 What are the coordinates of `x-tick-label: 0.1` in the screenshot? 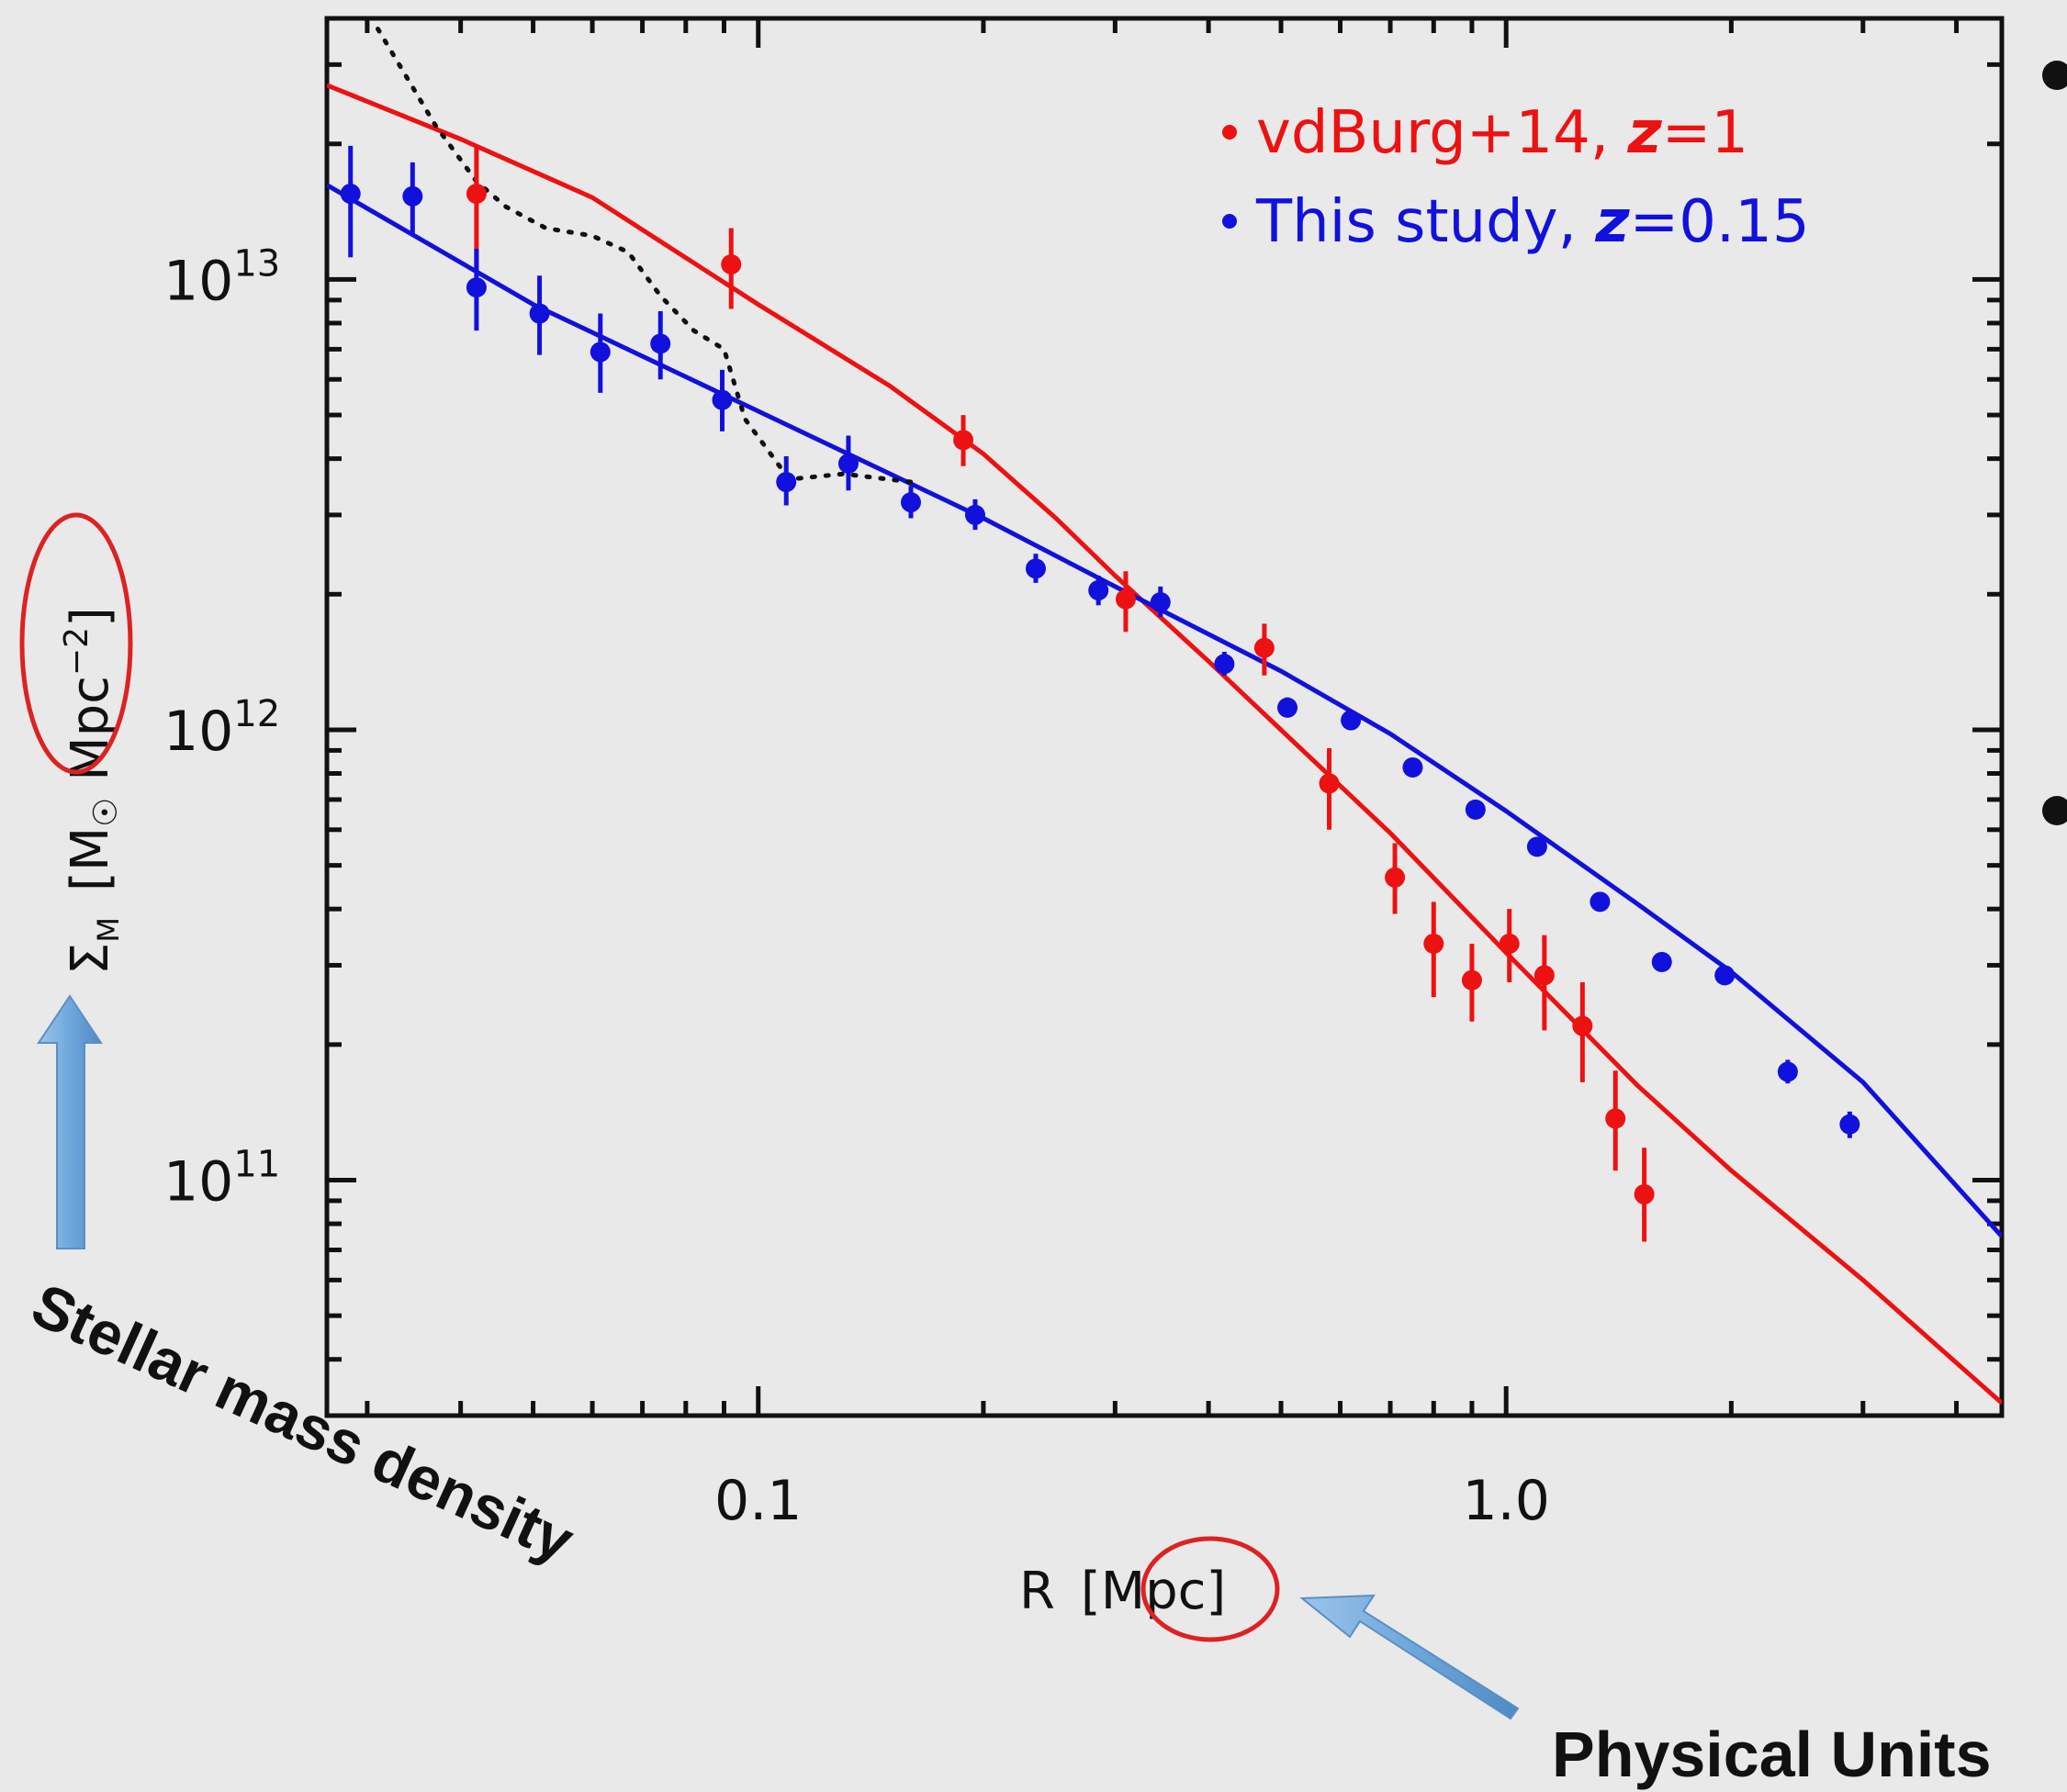 It's located at (758, 1501).